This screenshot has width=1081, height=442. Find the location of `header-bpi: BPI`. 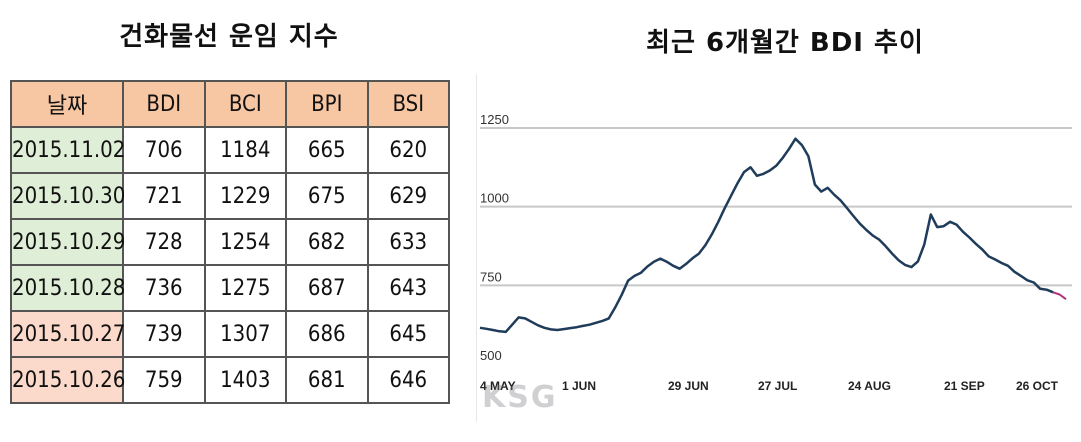

header-bpi: BPI is located at coordinates (327, 104).